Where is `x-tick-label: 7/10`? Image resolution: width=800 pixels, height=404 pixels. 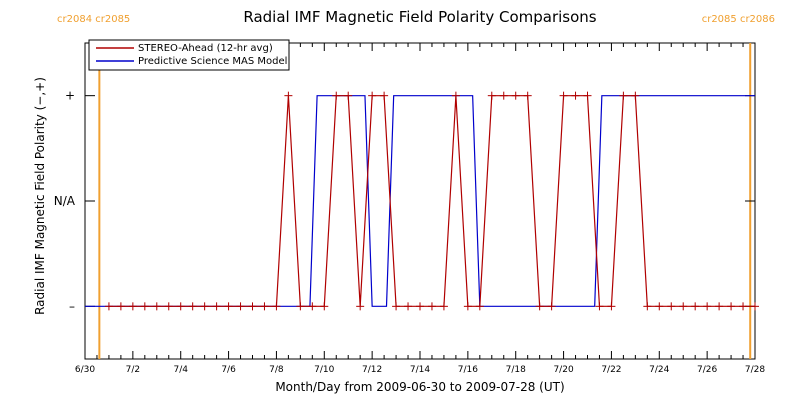 x-tick-label: 7/10 is located at coordinates (324, 370).